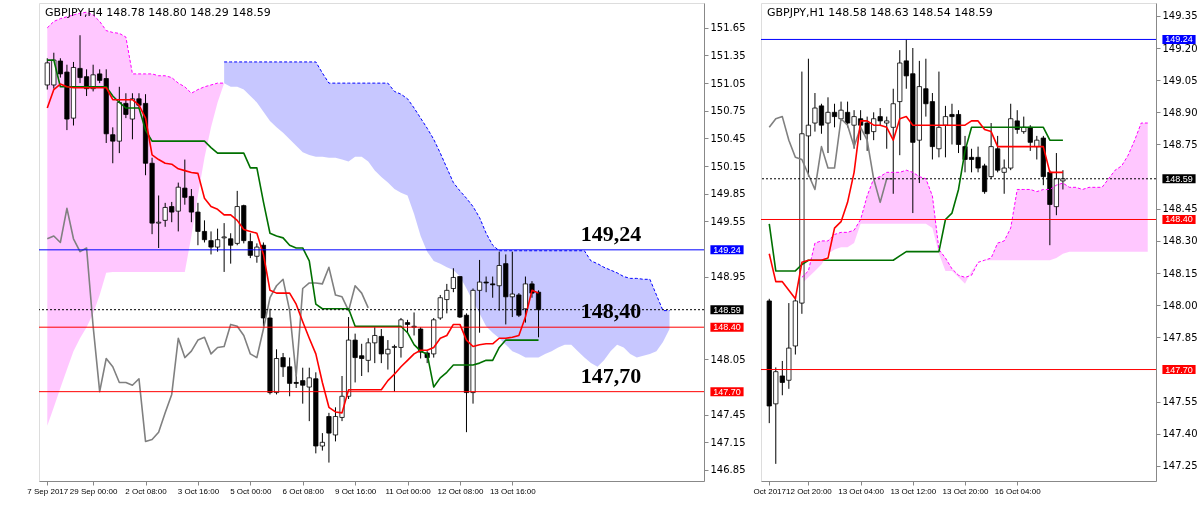 This screenshot has width=1200, height=527. Describe the element at coordinates (728, 28) in the screenshot. I see `y-tick-label: 151.65` at that location.